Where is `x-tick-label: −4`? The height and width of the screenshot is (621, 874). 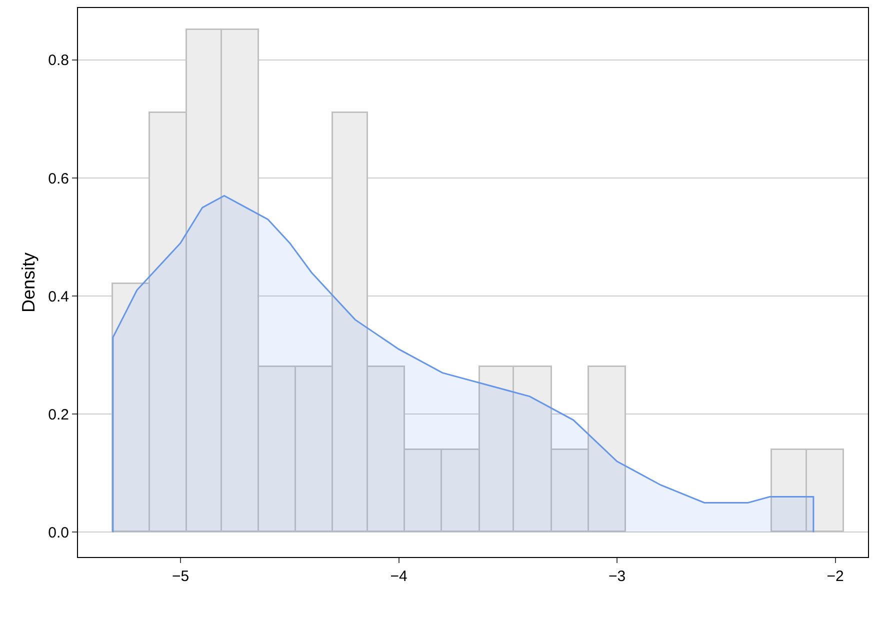 x-tick-label: −4 is located at coordinates (399, 576).